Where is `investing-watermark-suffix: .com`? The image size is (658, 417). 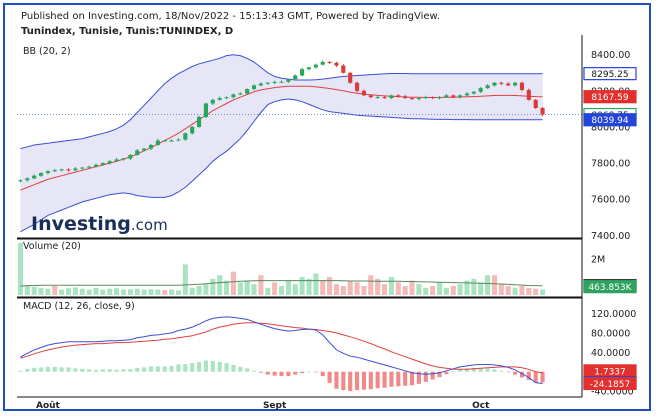 investing-watermark-suffix: .com is located at coordinates (149, 225).